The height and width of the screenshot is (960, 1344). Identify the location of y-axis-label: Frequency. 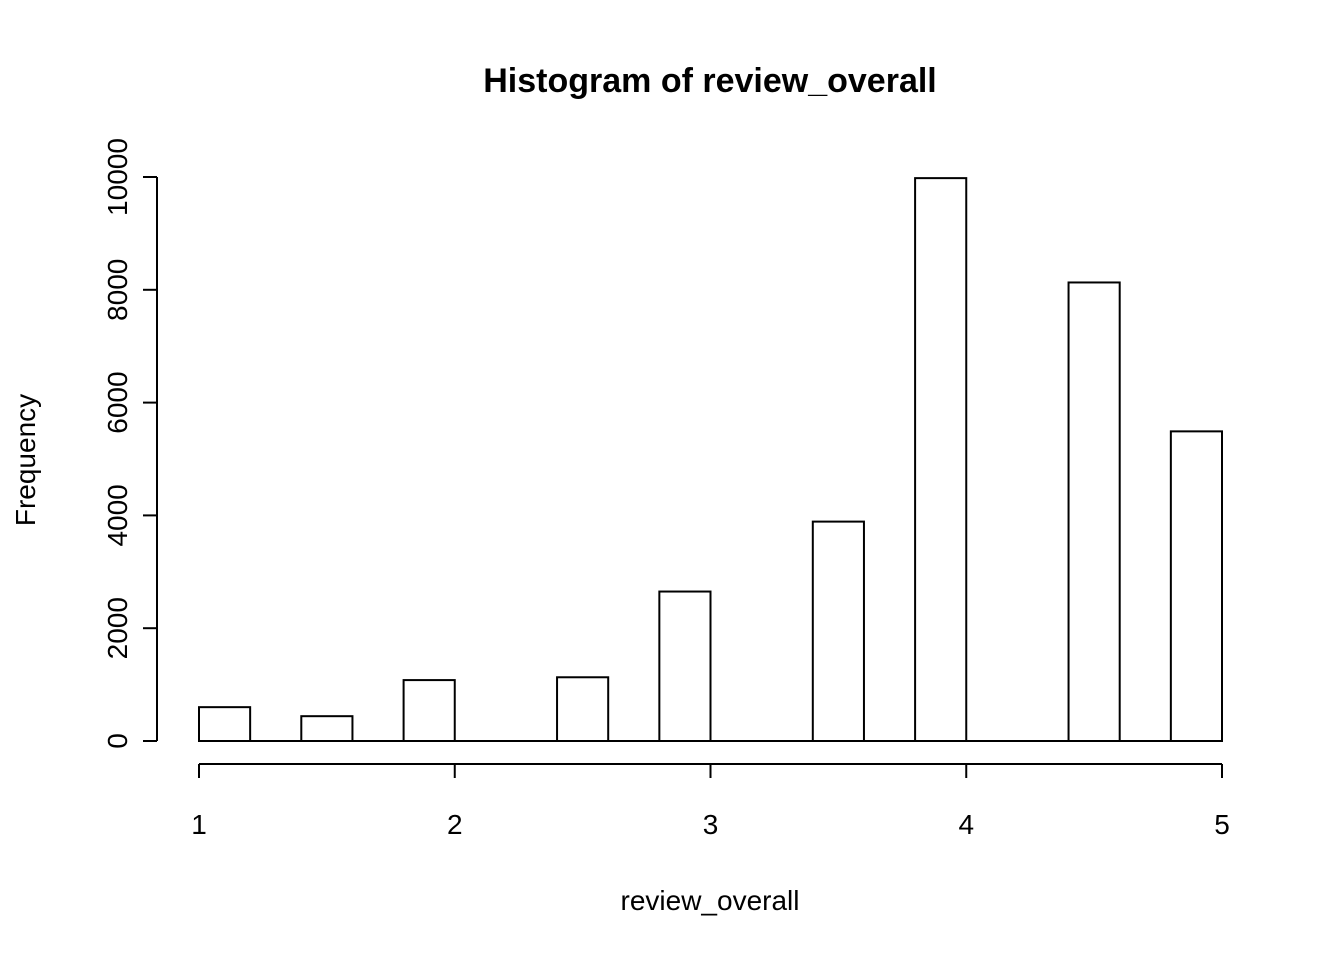
(25, 460).